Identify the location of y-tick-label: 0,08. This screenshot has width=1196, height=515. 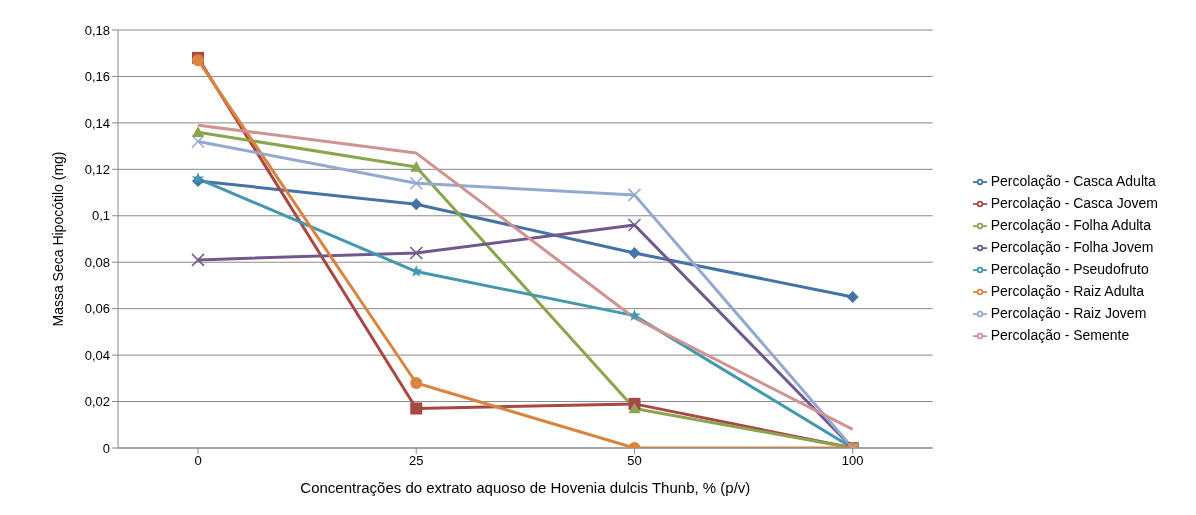
(97, 262).